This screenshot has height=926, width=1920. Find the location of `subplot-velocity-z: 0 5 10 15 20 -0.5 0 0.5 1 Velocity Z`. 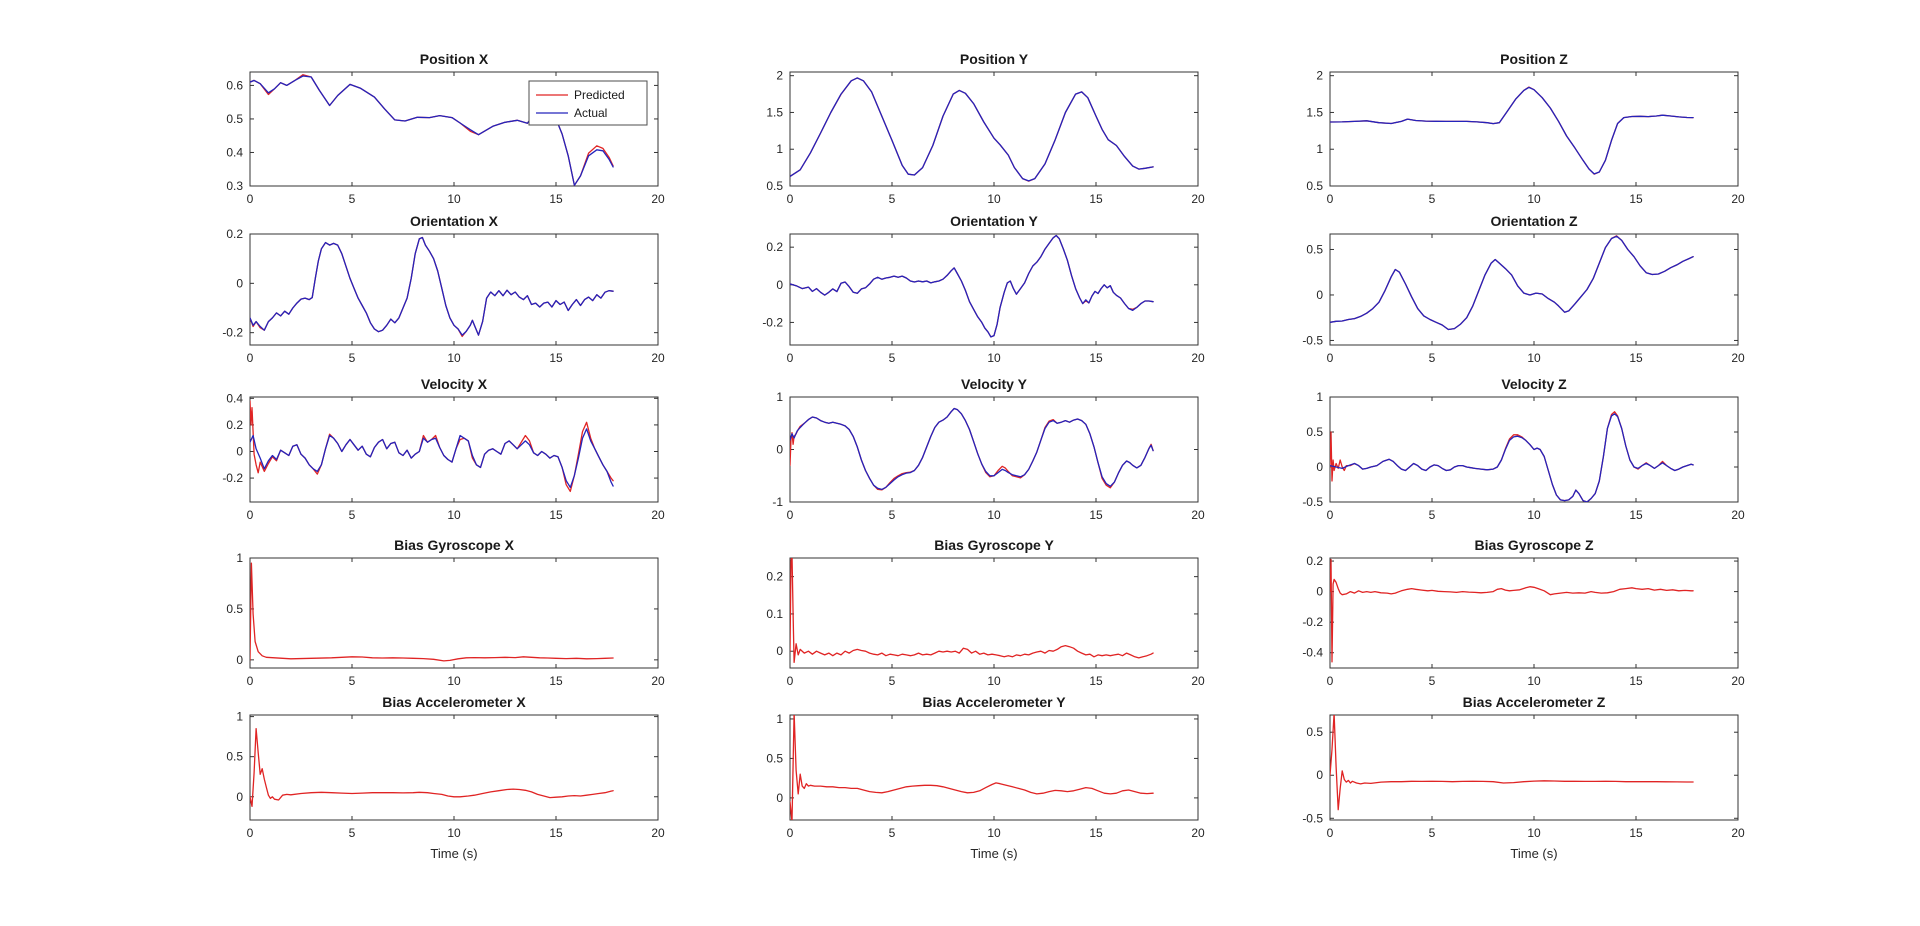

subplot-velocity-z: 0 5 10 15 20 -0.5 0 0.5 1 Velocity Z is located at coordinates (1523, 449).